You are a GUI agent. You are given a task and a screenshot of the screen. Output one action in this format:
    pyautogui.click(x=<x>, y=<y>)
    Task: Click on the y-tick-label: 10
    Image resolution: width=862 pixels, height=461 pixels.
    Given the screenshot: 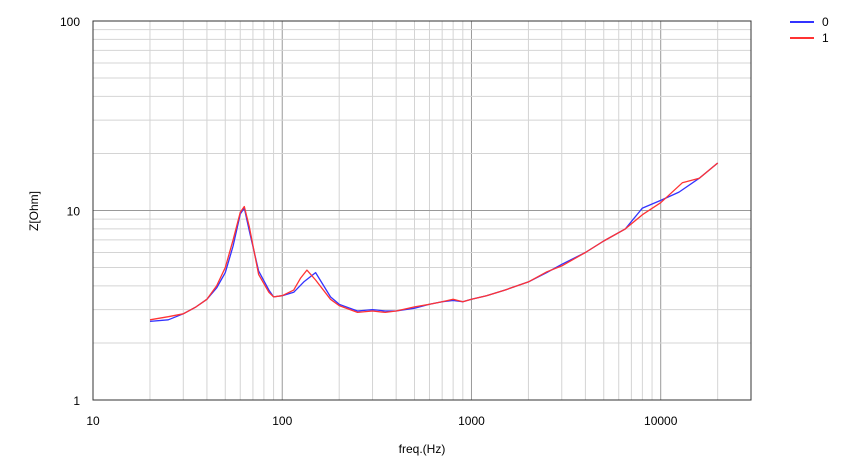 What is the action you would take?
    pyautogui.click(x=74, y=212)
    